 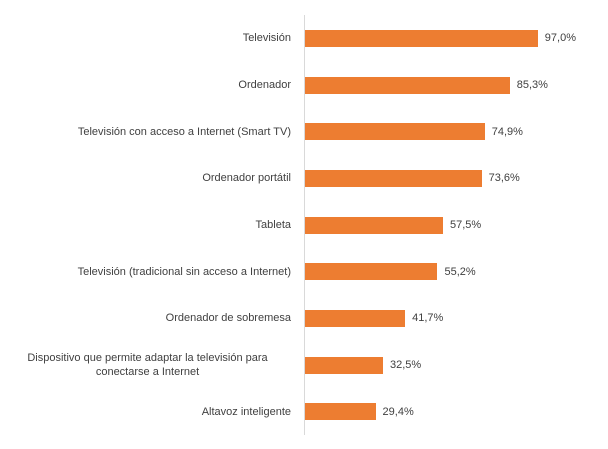 I want to click on plot-cell: 55,2%, so click(x=456, y=272).